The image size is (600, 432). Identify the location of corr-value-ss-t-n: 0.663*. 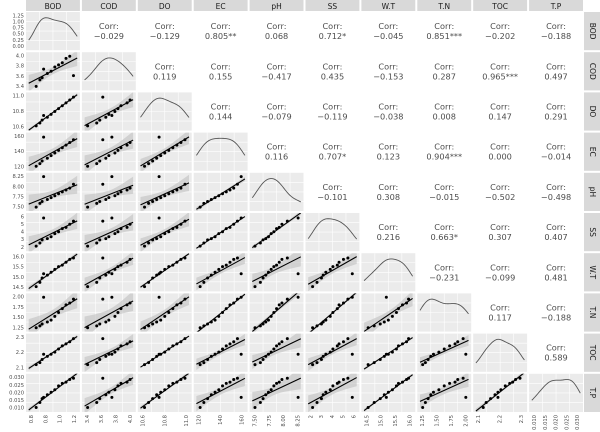
(444, 237).